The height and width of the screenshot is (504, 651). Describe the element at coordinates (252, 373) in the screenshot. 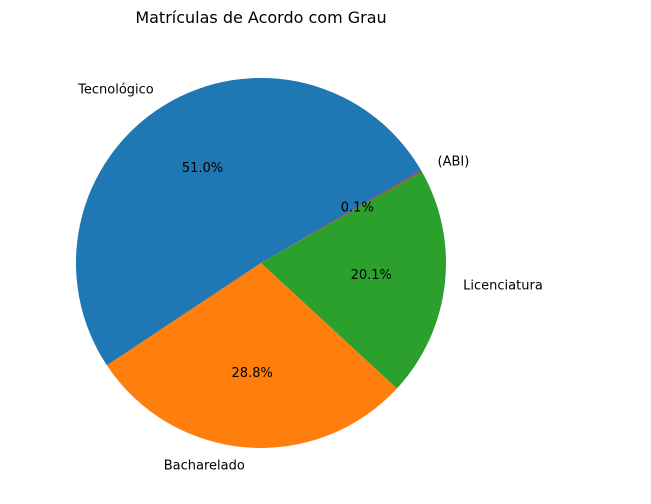

I see `slice-percent-bacharelado: 28.8%` at that location.